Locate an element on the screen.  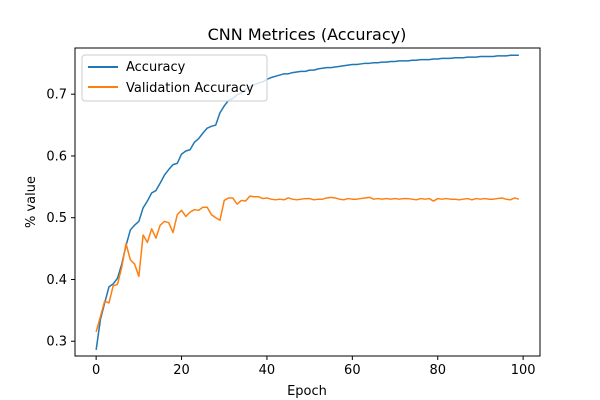
y-axis-ticks: 0.3 0.4 0.5 0.6 0.7 is located at coordinates (60, 219).